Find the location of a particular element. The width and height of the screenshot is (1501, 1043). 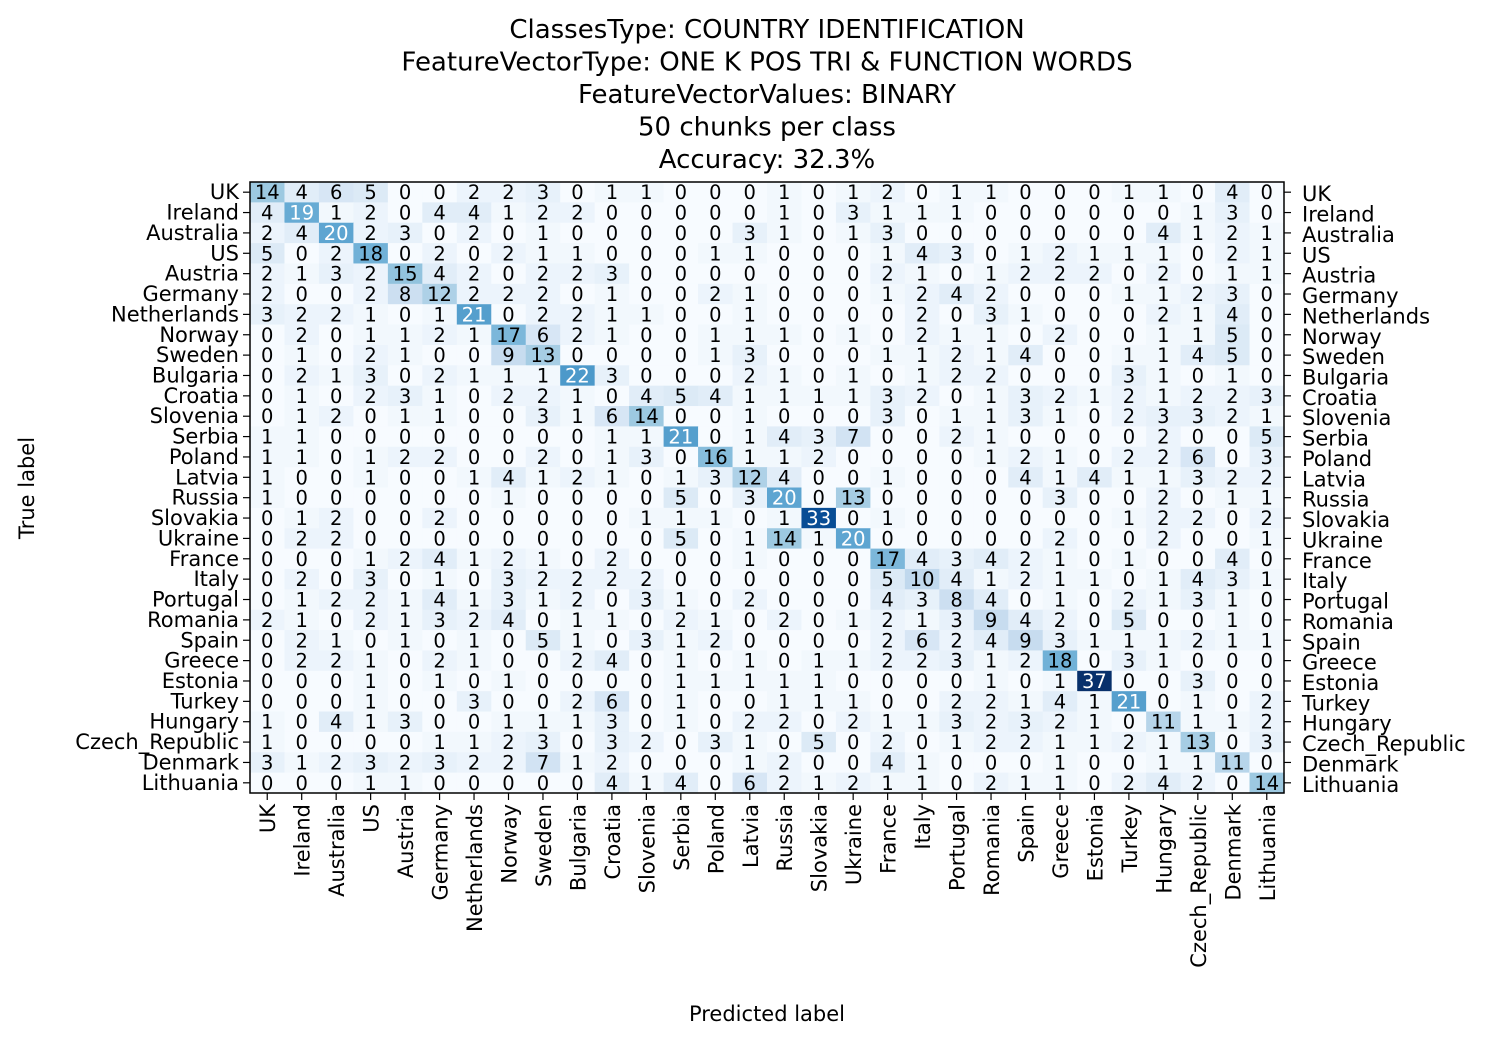

y-tick-label-right: Ireland is located at coordinates (1338, 215).